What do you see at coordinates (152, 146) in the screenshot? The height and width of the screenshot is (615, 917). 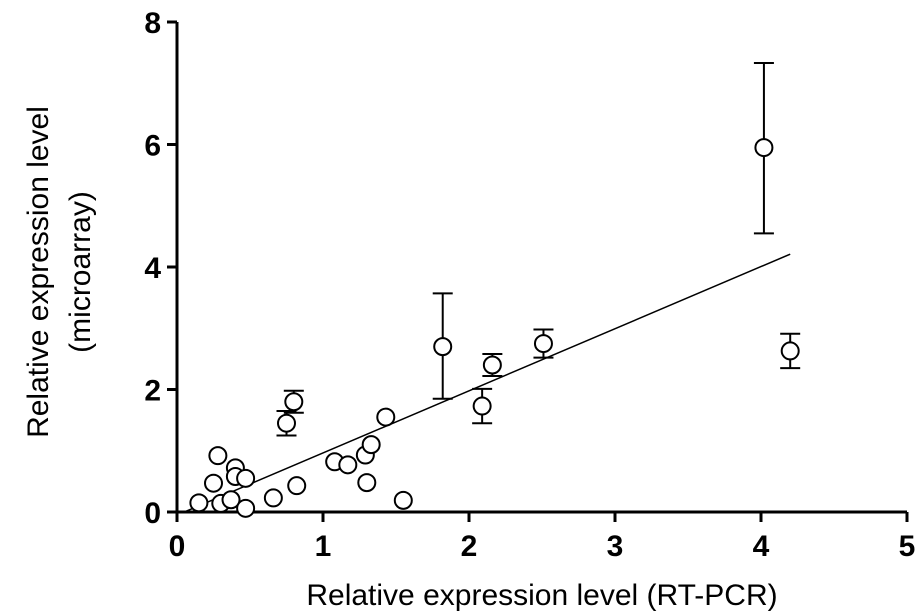 I see `y-tick-label: 6` at bounding box center [152, 146].